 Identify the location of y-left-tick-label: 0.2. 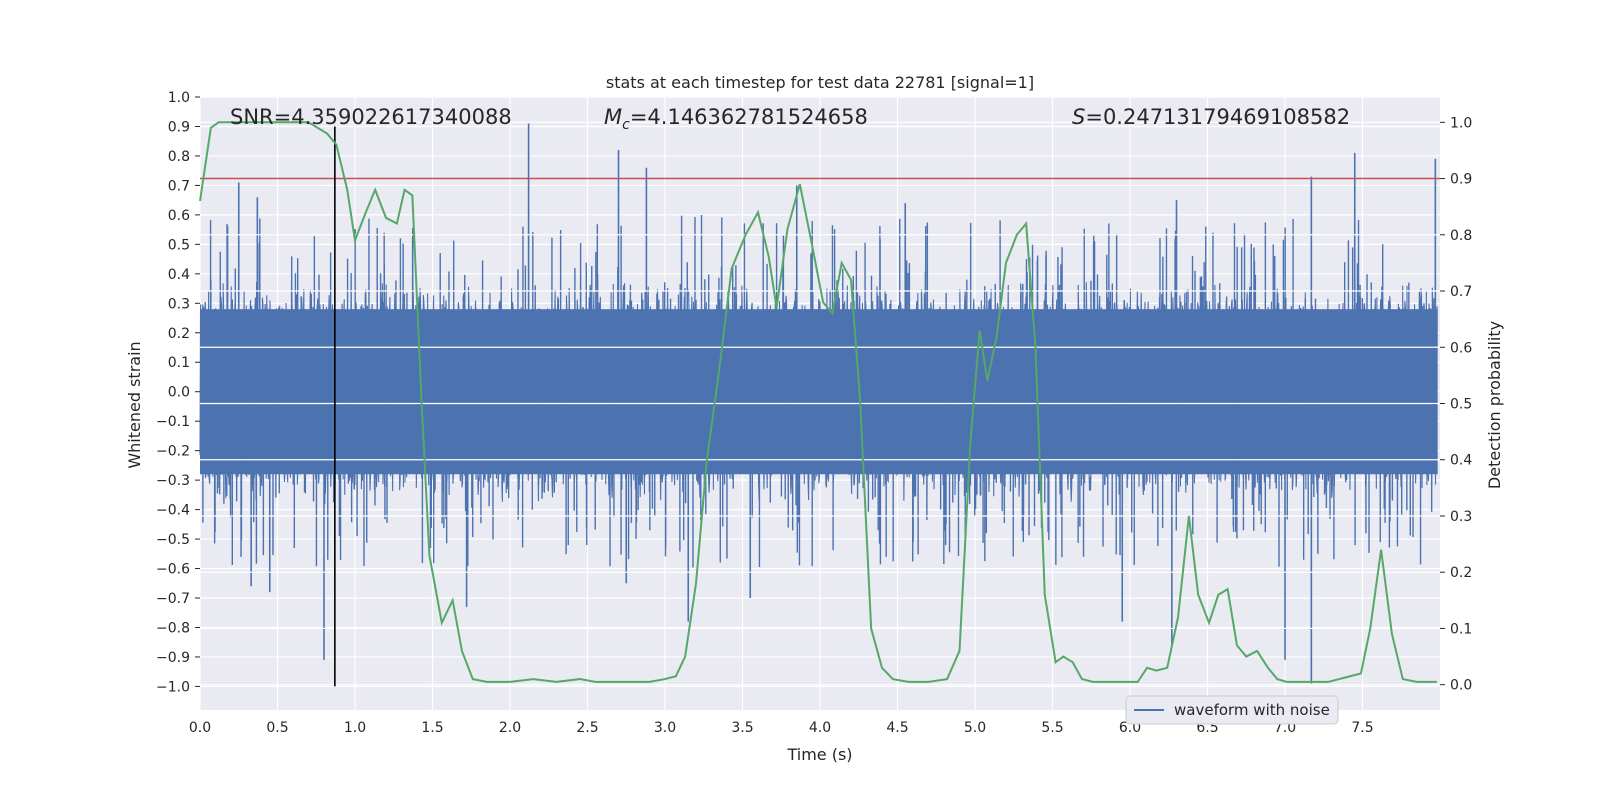
(179, 334).